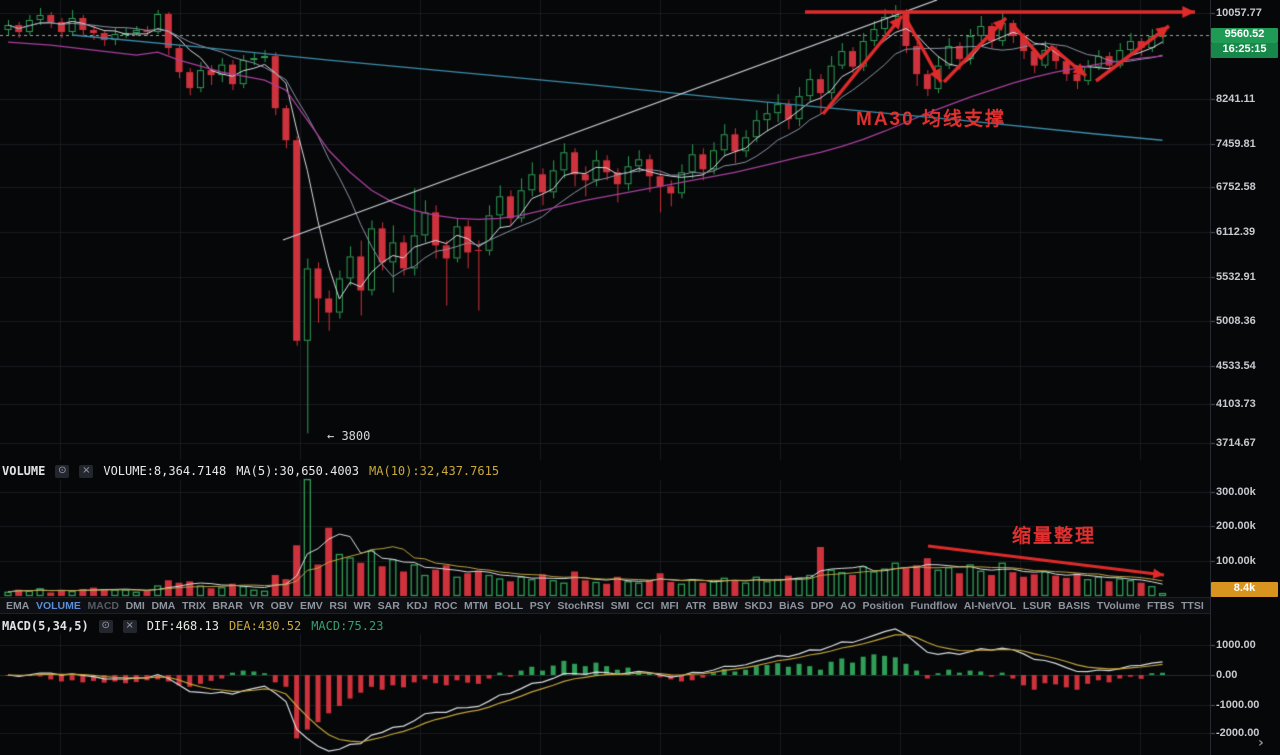  Describe the element at coordinates (696, 605) in the screenshot. I see `tab-atr: ATR` at that location.